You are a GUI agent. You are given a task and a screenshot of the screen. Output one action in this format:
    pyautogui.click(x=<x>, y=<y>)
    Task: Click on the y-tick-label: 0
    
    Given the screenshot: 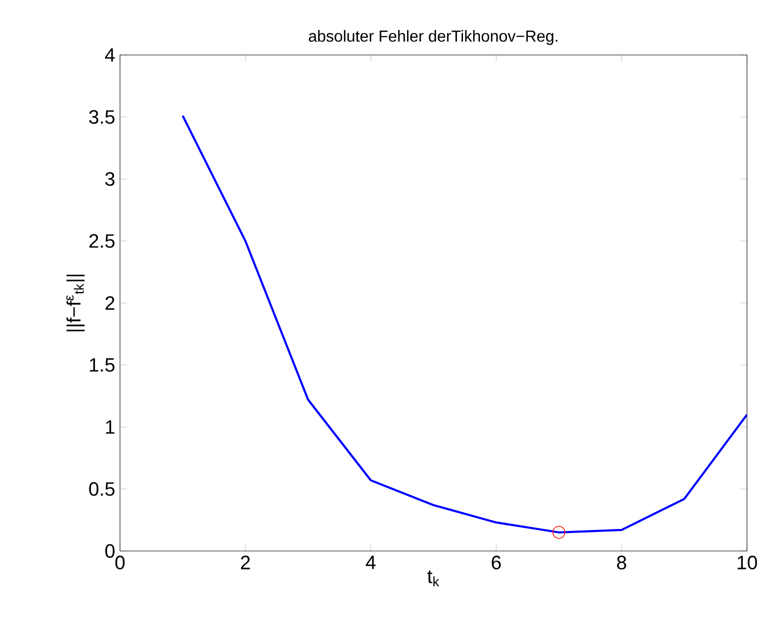 What is the action you would take?
    pyautogui.click(x=110, y=551)
    